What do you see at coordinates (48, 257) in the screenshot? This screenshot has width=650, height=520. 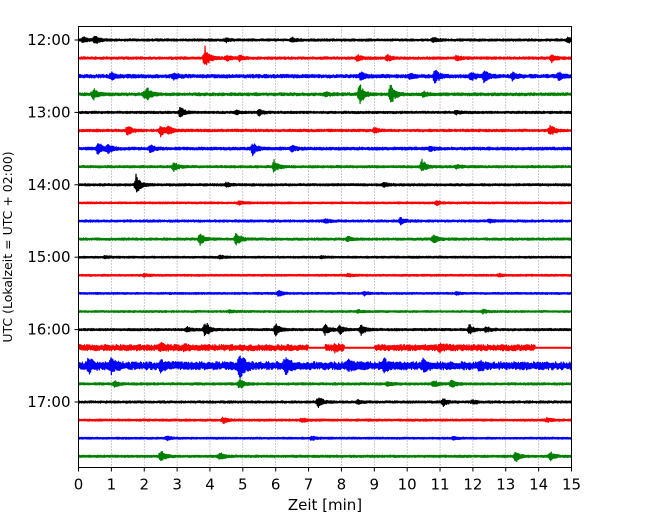 I see `y-tick-label: 15:00` at bounding box center [48, 257].